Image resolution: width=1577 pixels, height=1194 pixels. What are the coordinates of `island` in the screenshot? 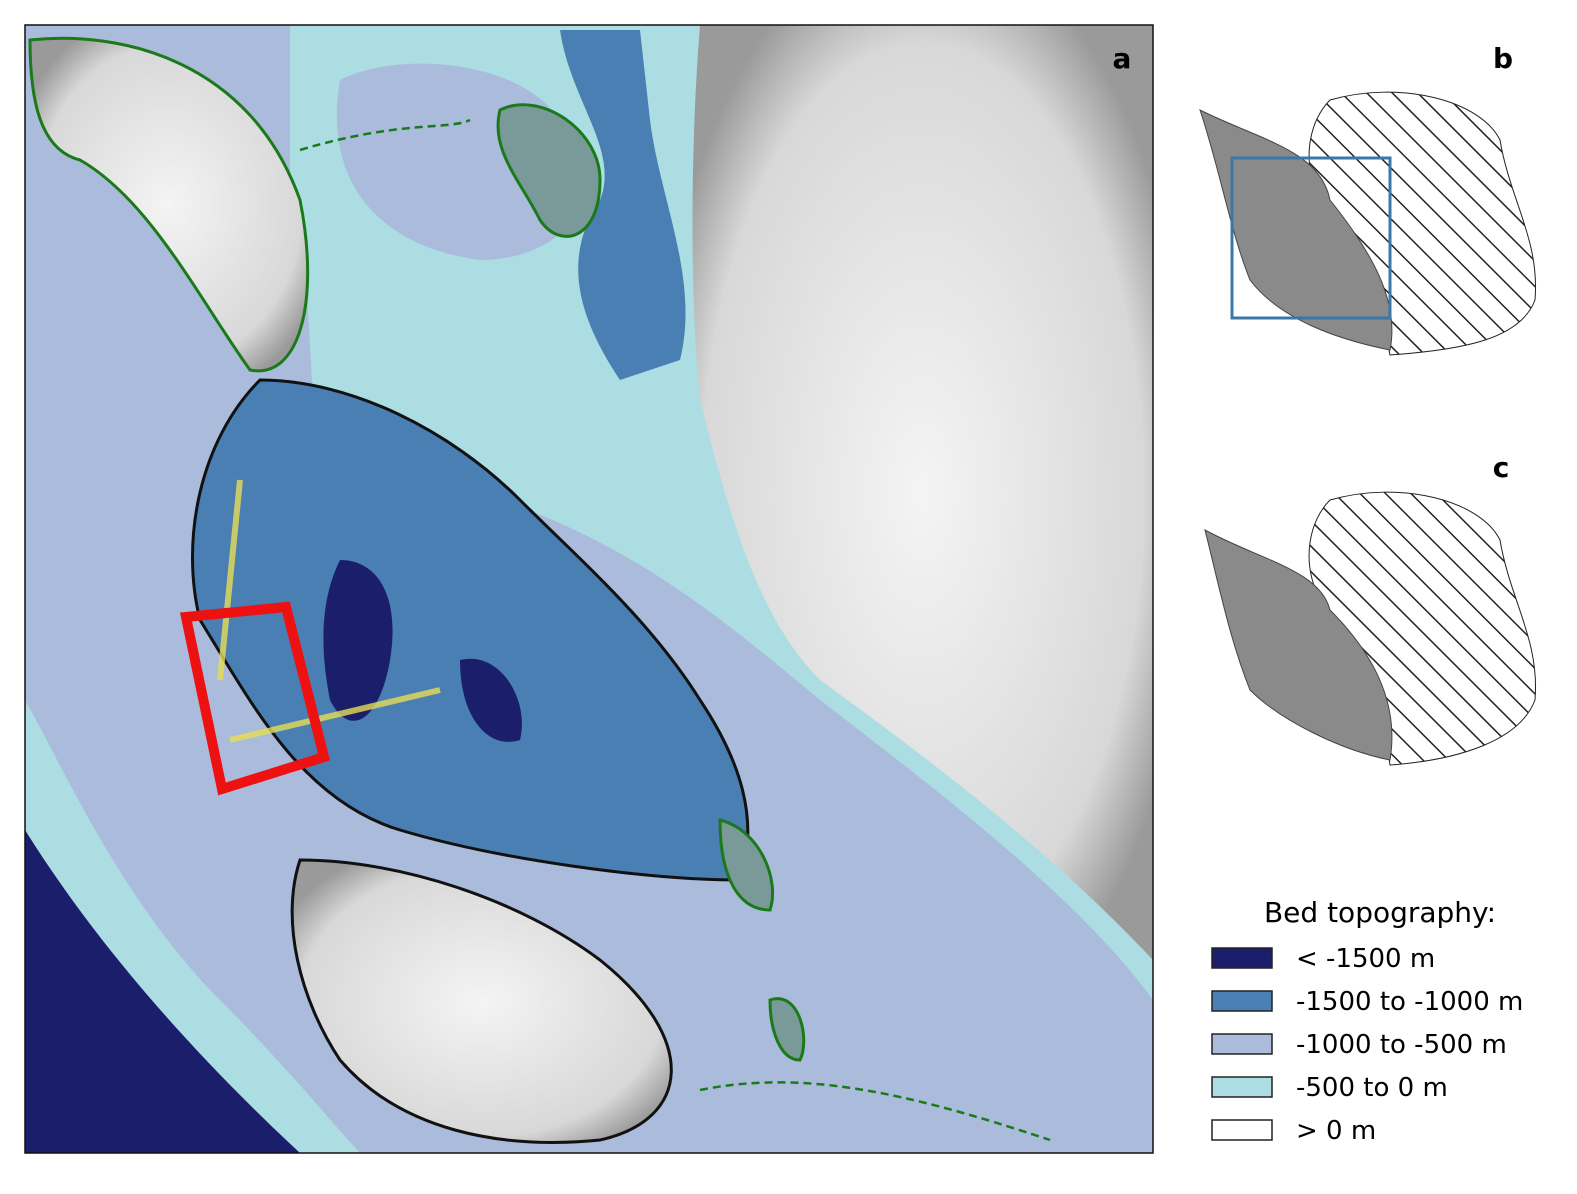 It's located at (549, 170).